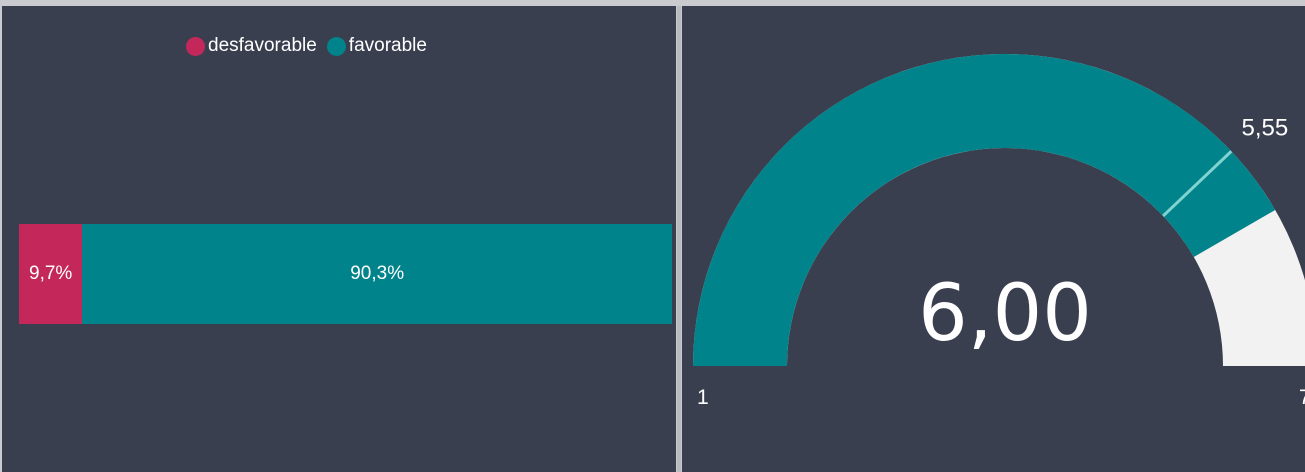  I want to click on stacked-bar: 9,7% 90,3%, so click(345, 274).